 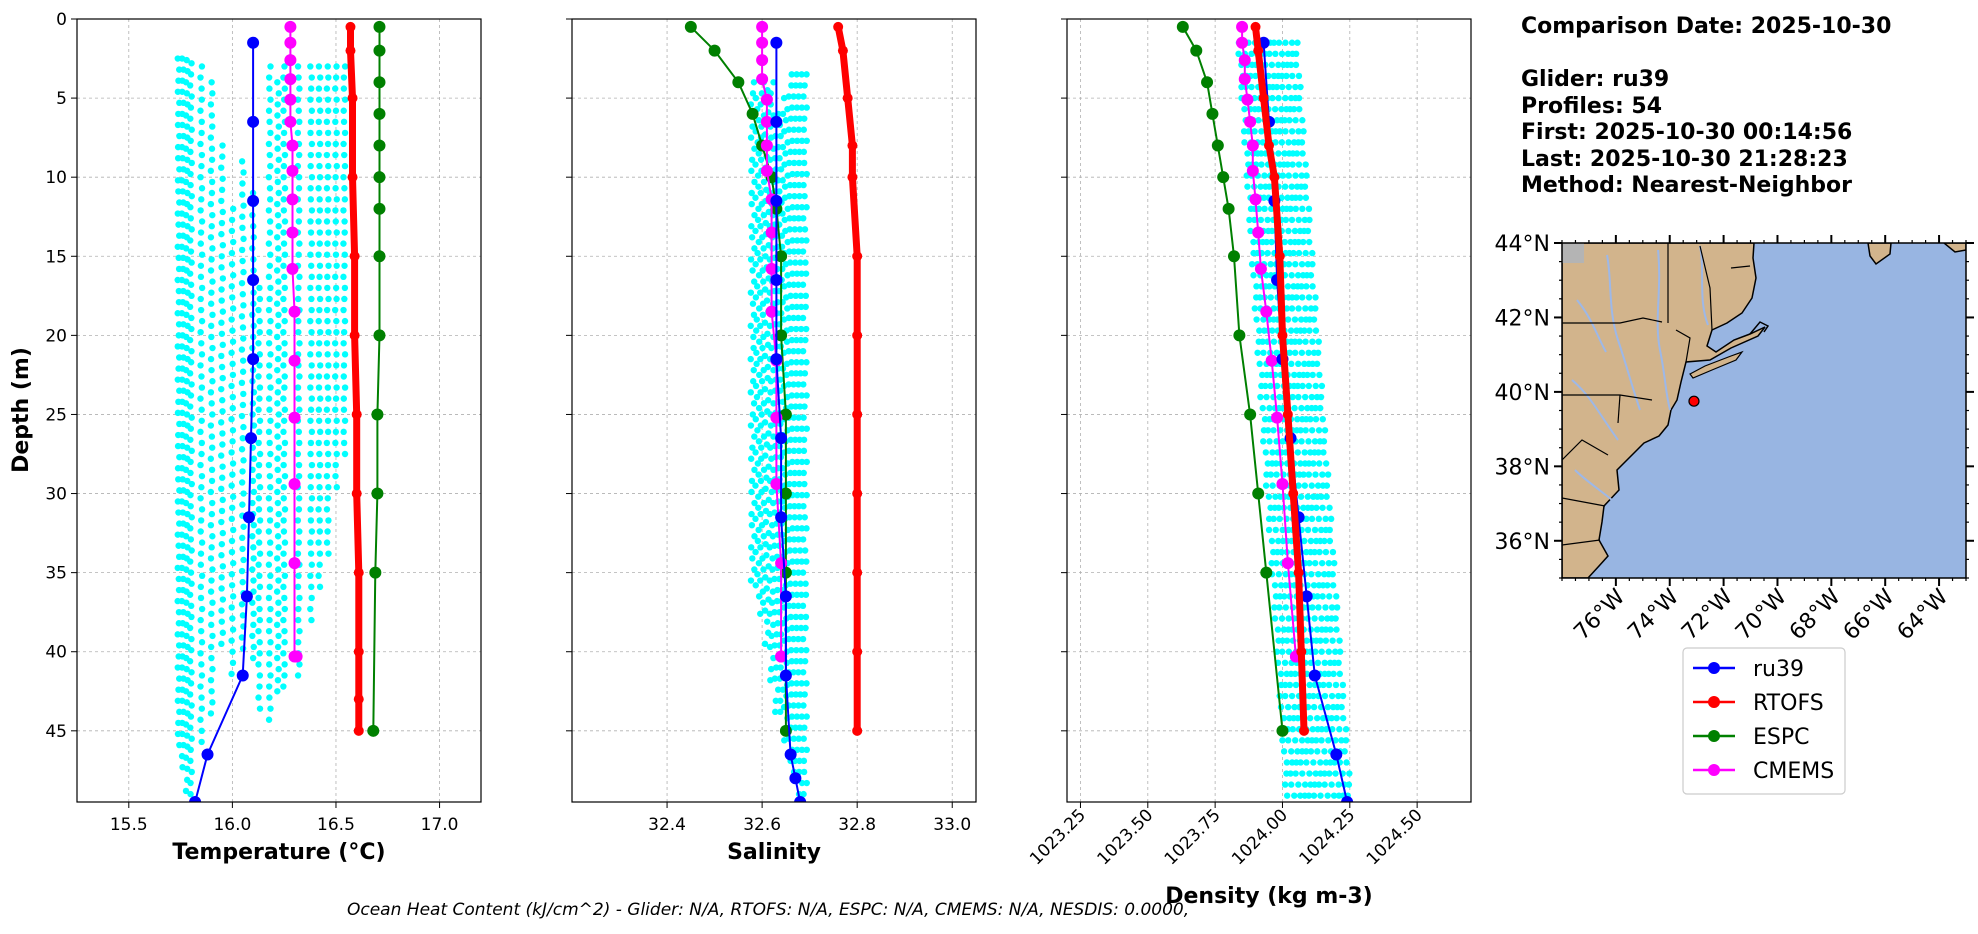 What do you see at coordinates (1716, 364) in the screenshot?
I see `map-long-island` at bounding box center [1716, 364].